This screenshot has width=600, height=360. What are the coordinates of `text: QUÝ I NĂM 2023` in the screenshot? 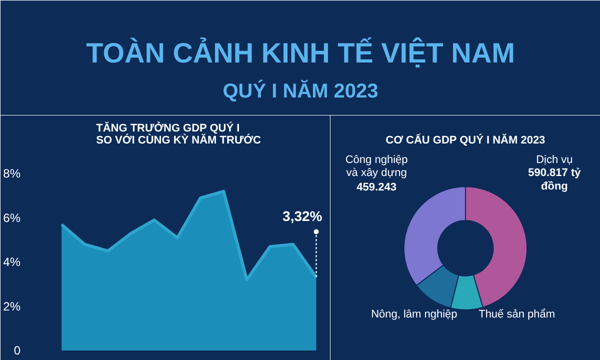 It's located at (300, 91).